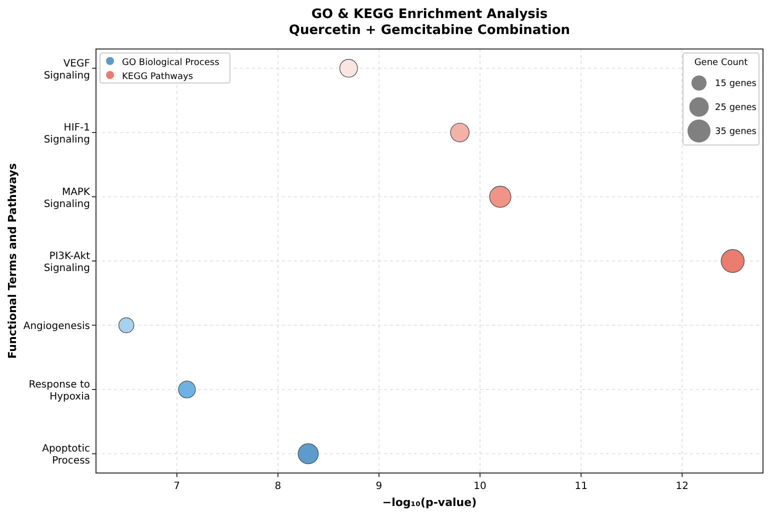  I want to click on y-tick-label: VEGF Signaling, so click(67, 70).